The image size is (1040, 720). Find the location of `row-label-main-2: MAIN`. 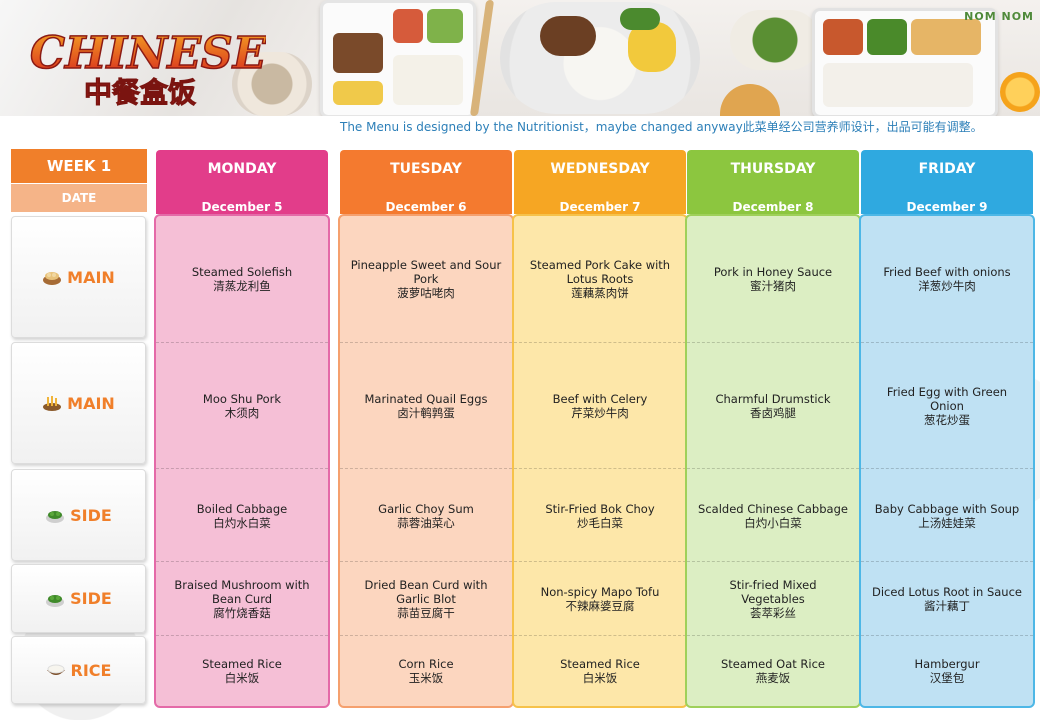

row-label-main-2: MAIN is located at coordinates (78, 403).